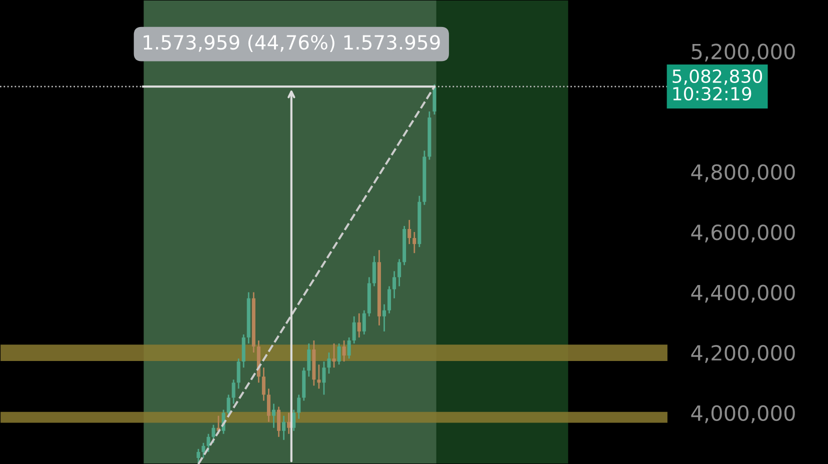 The width and height of the screenshot is (828, 464). I want to click on ref-line-label: 5,082,830 10:32:19, so click(717, 84).